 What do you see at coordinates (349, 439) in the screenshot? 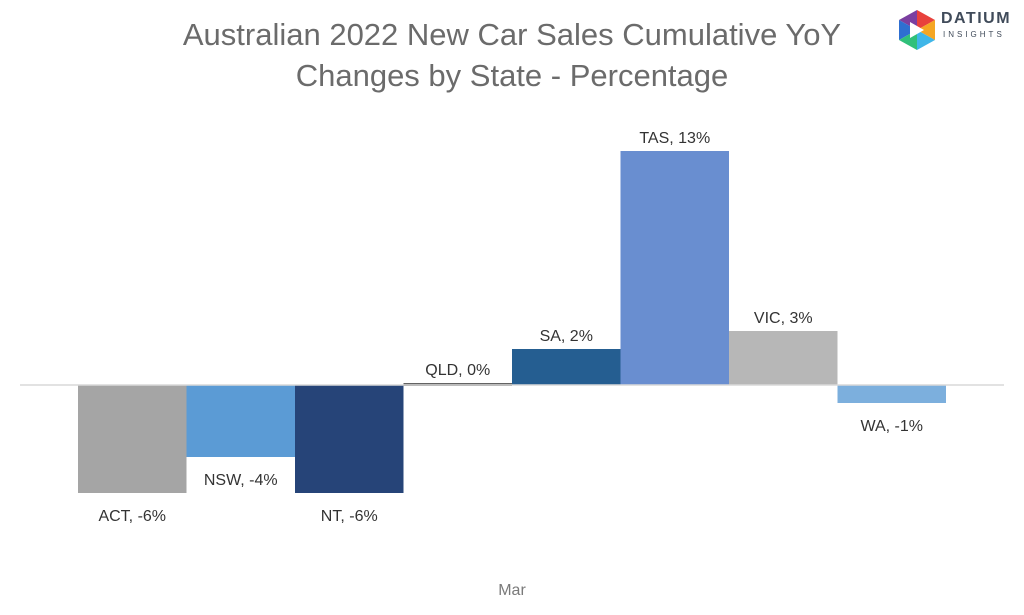
I see `bar-nt` at bounding box center [349, 439].